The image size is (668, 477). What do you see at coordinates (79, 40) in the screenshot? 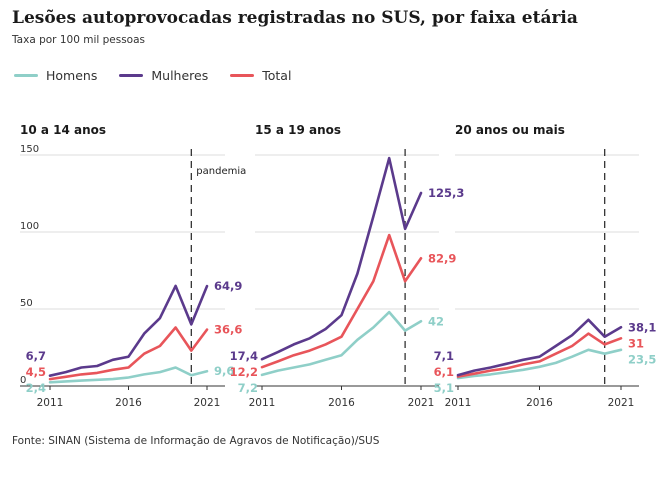
I see `chart-subtitle: Taxa por 100 mil pessoas` at bounding box center [79, 40].